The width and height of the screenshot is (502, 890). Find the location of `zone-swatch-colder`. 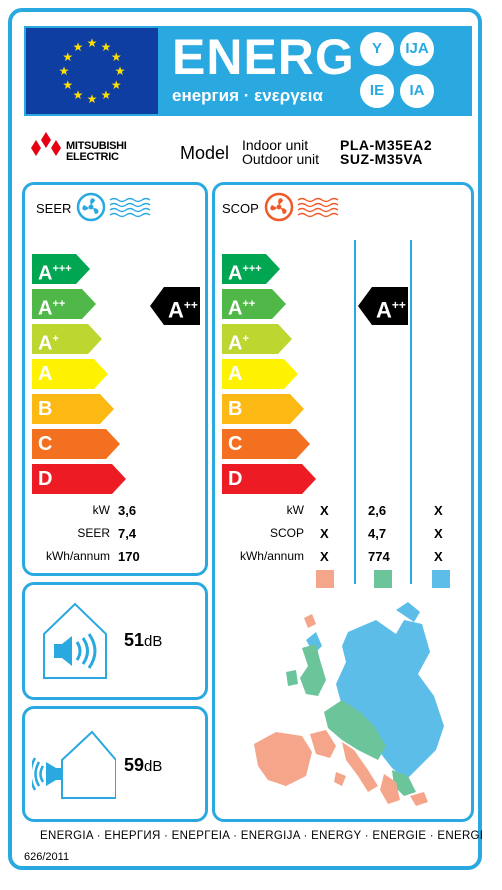

zone-swatch-colder is located at coordinates (441, 579).